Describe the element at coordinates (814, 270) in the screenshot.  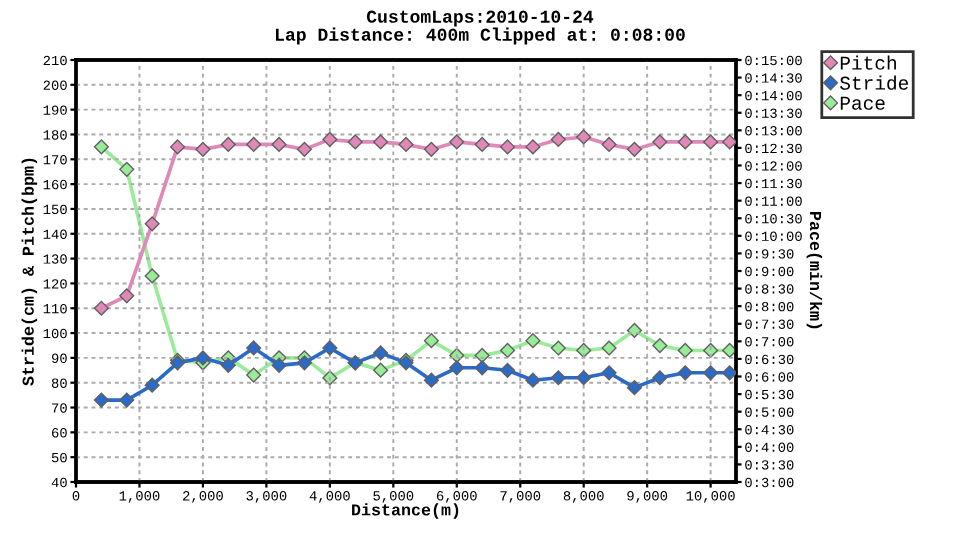
I see `y2-axis-title: Pace(min/km)` at that location.